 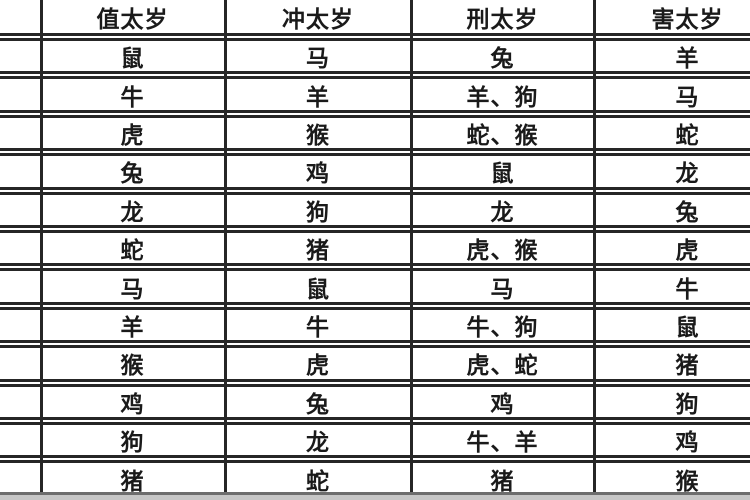 I want to click on table-cell: 虎、蛇, so click(x=502, y=366).